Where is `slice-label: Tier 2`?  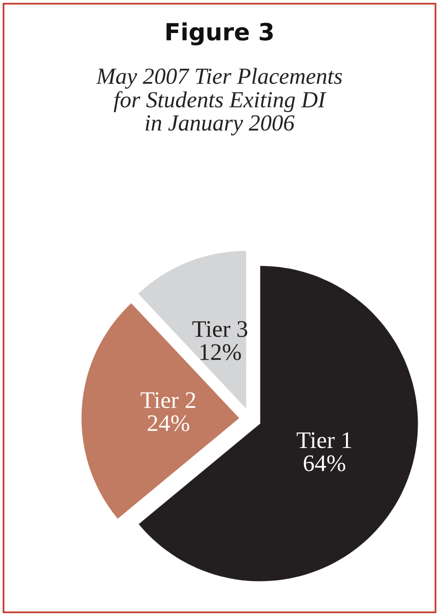 slice-label: Tier 2 is located at coordinates (168, 400).